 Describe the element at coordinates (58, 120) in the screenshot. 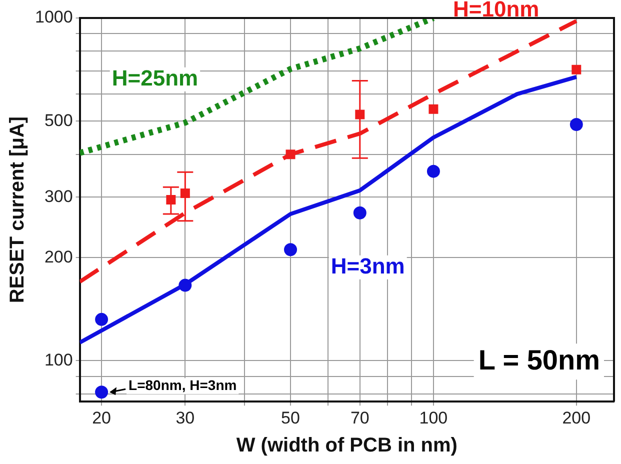

I see `y-tick-label: 500` at that location.